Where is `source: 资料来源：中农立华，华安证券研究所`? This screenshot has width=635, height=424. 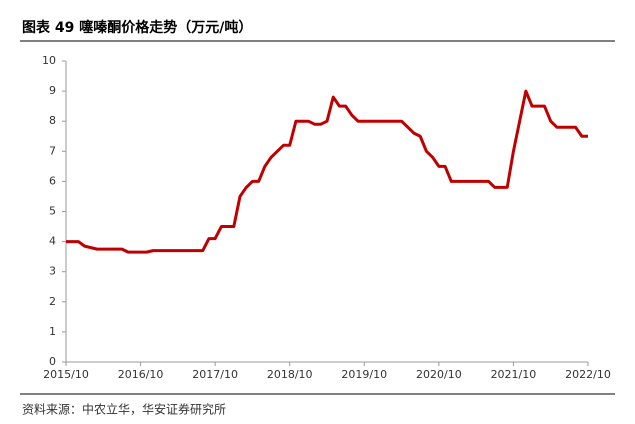 source: 资料来源：中农立华，华安证券研究所 is located at coordinates (124, 409).